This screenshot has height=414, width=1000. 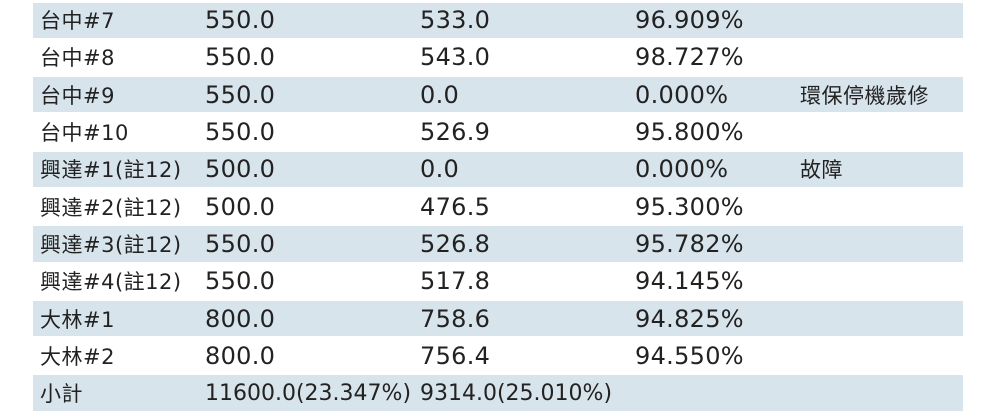 I want to click on table-row: 興達#3(註12) 550.0 526.8 95.782%, so click(x=498, y=244).